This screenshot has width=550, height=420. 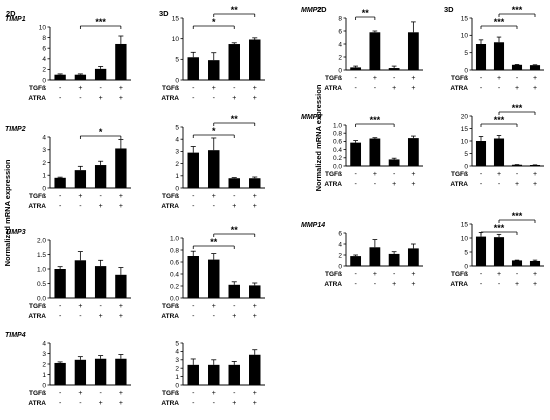 What do you see at coordinates (174, 274) in the screenshot?
I see `y-tick-label: 0.4` at bounding box center [174, 274].